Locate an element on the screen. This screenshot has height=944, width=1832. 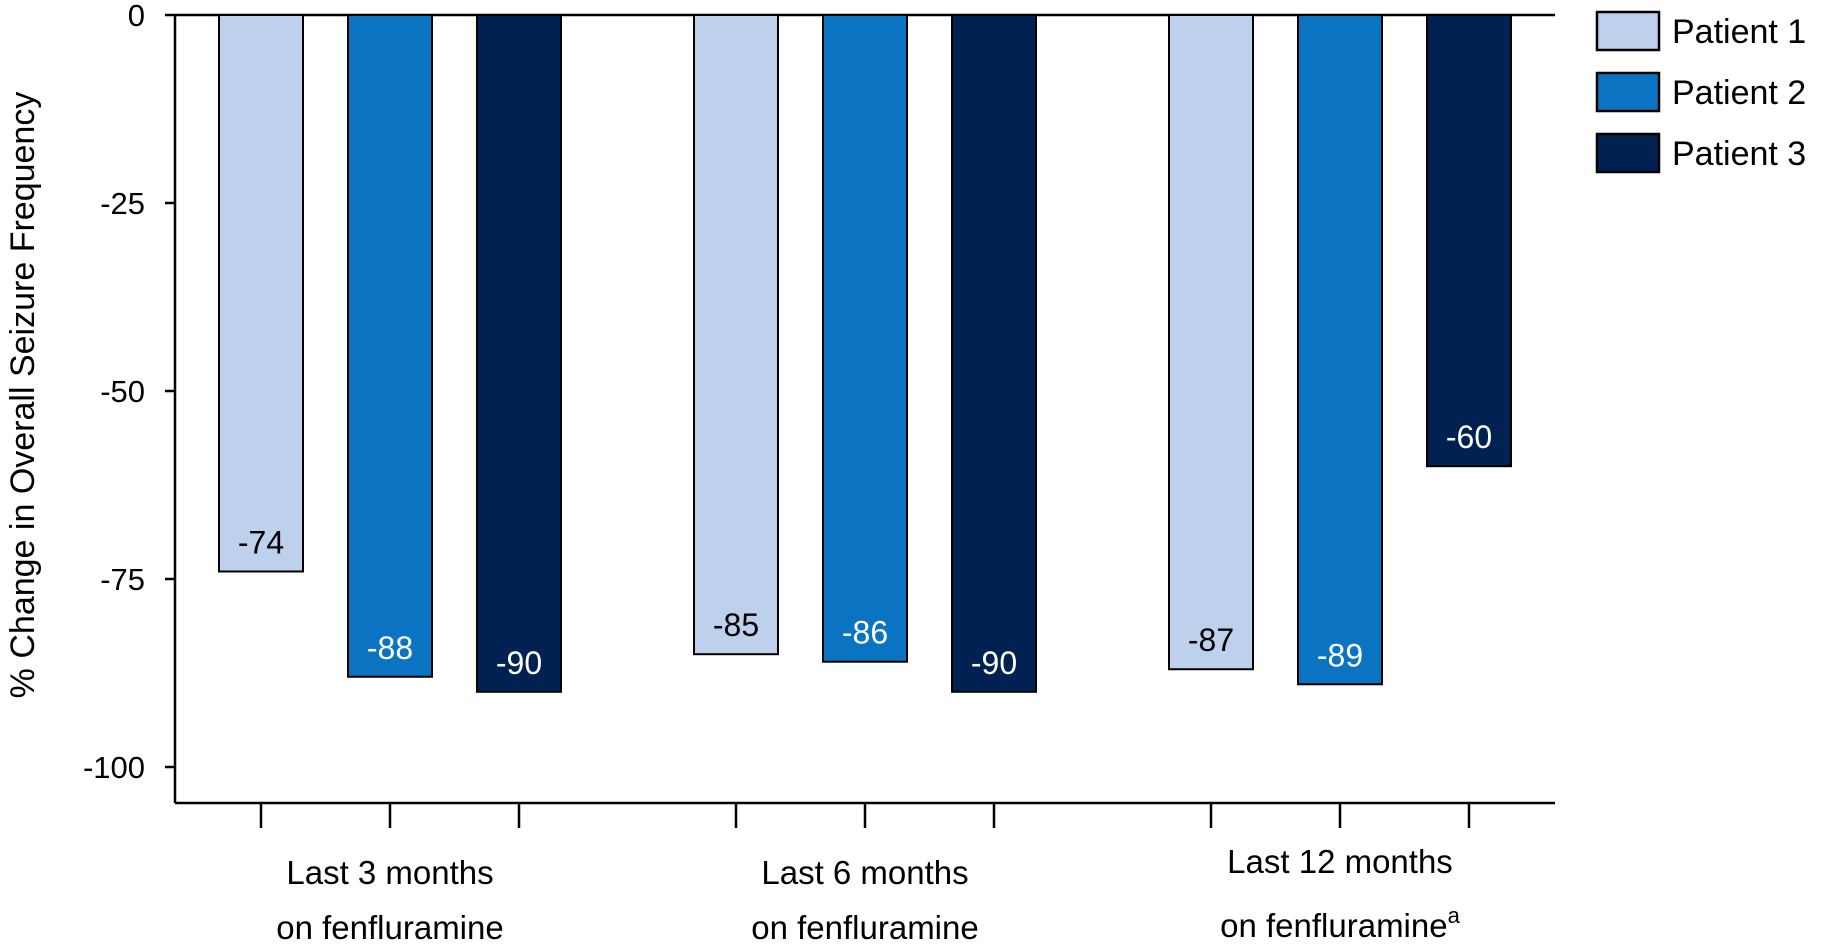
y-tick-label: 0 is located at coordinates (136, 16).